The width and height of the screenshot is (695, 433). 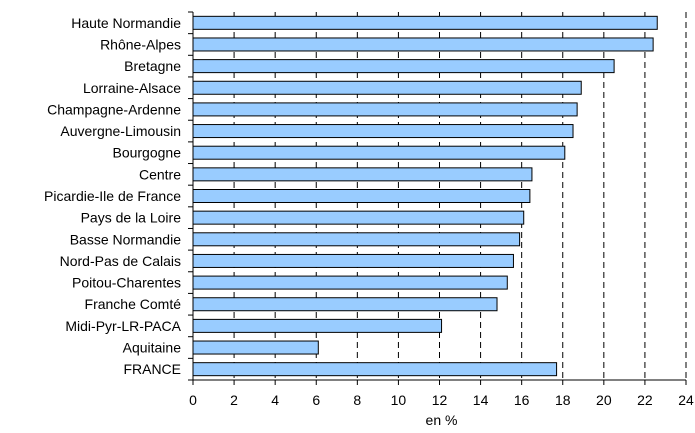 What do you see at coordinates (193, 400) in the screenshot?
I see `x-tick-label: 0` at bounding box center [193, 400].